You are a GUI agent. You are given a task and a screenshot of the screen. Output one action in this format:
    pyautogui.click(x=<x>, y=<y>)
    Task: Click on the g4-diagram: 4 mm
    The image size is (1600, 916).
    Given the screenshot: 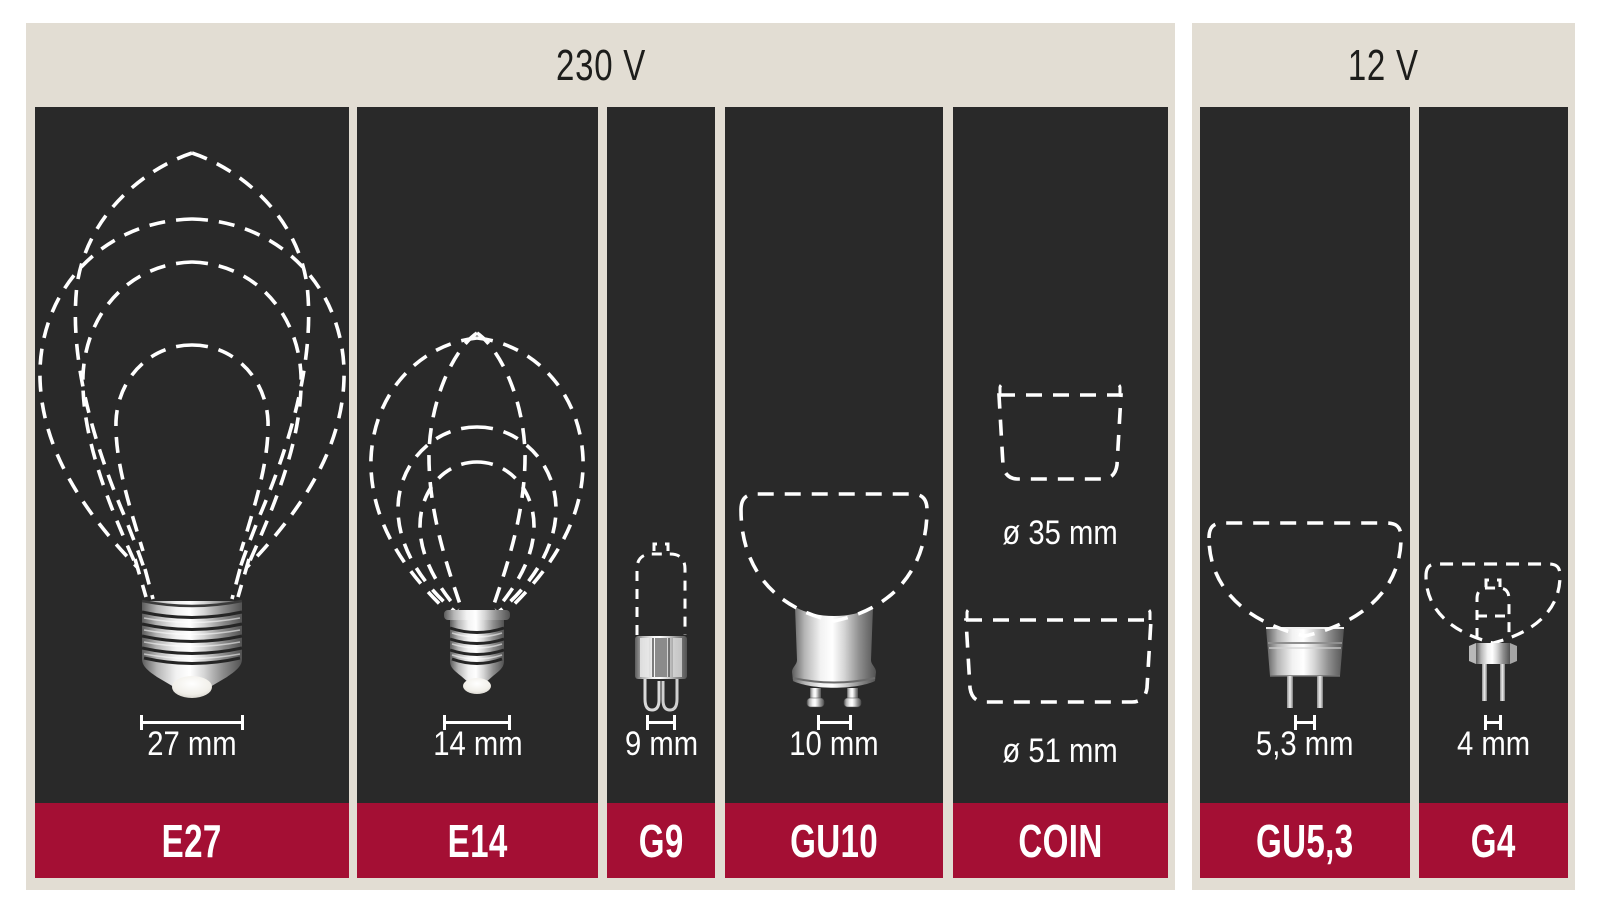 What is the action you would take?
    pyautogui.click(x=1493, y=455)
    